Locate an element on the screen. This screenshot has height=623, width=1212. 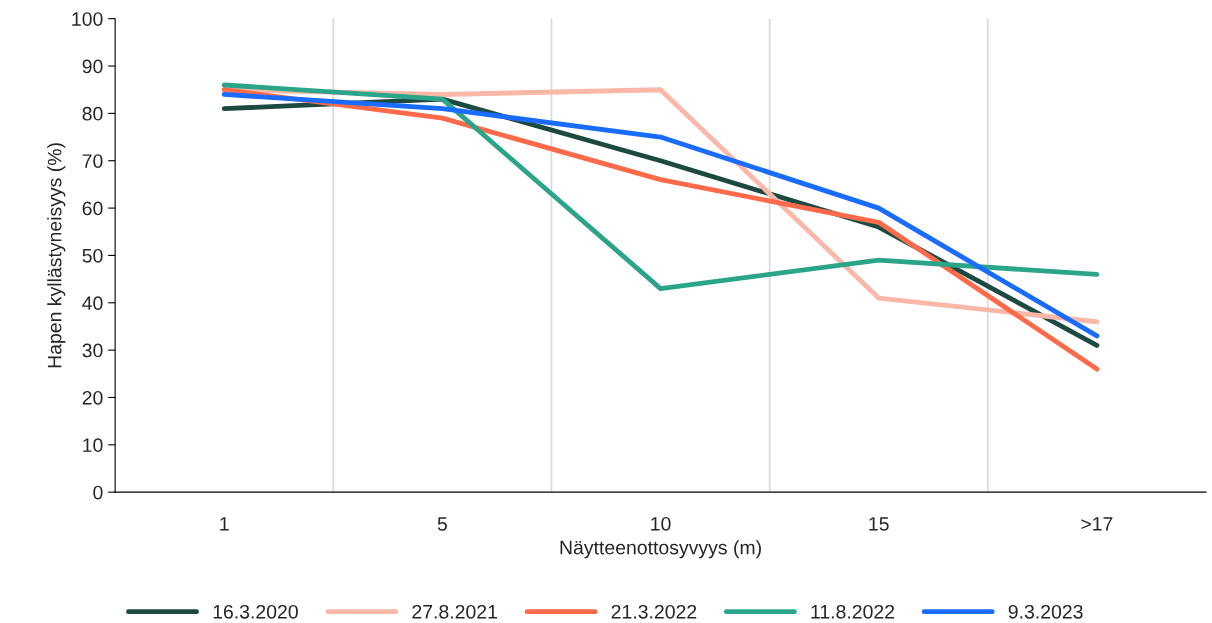
y-tick-label: 100 is located at coordinates (87, 19).